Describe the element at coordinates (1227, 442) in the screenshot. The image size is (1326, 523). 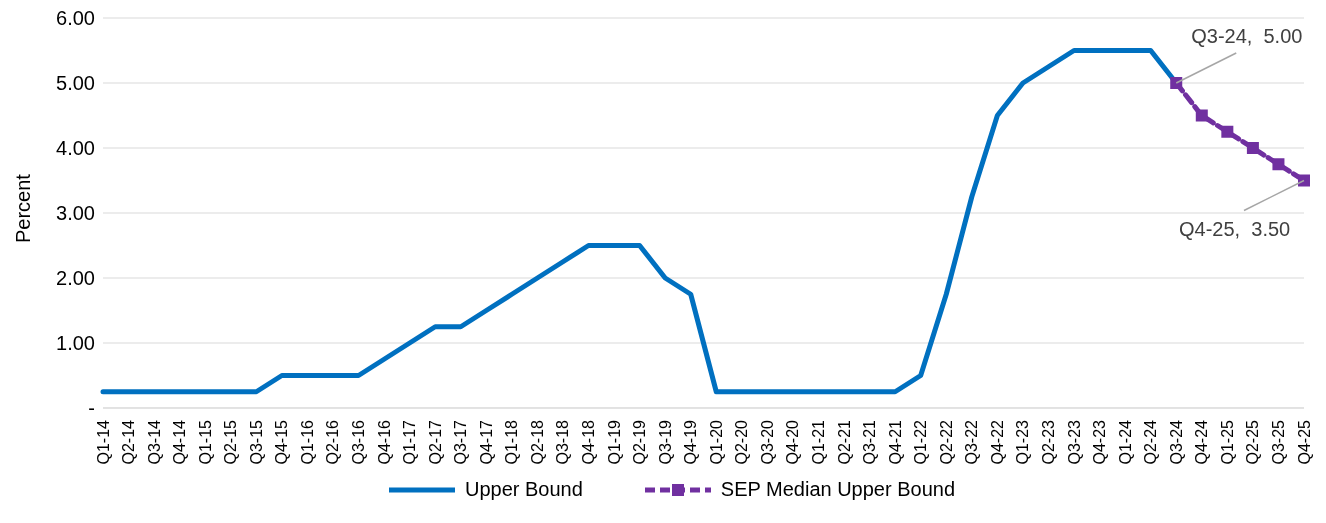
I see `x-tick-label: Q1-25` at that location.